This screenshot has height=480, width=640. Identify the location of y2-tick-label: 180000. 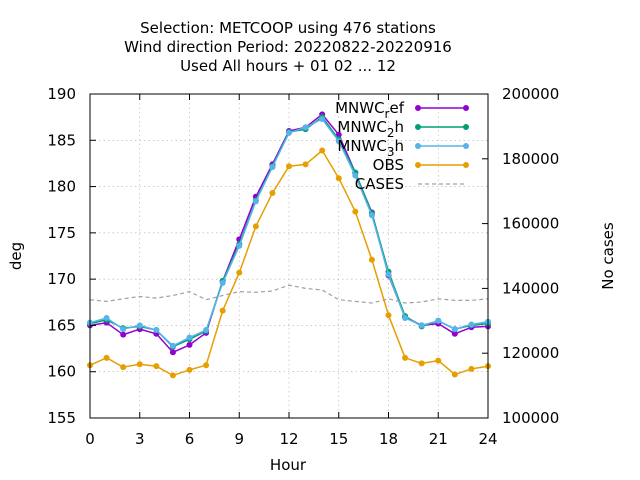
(530, 159).